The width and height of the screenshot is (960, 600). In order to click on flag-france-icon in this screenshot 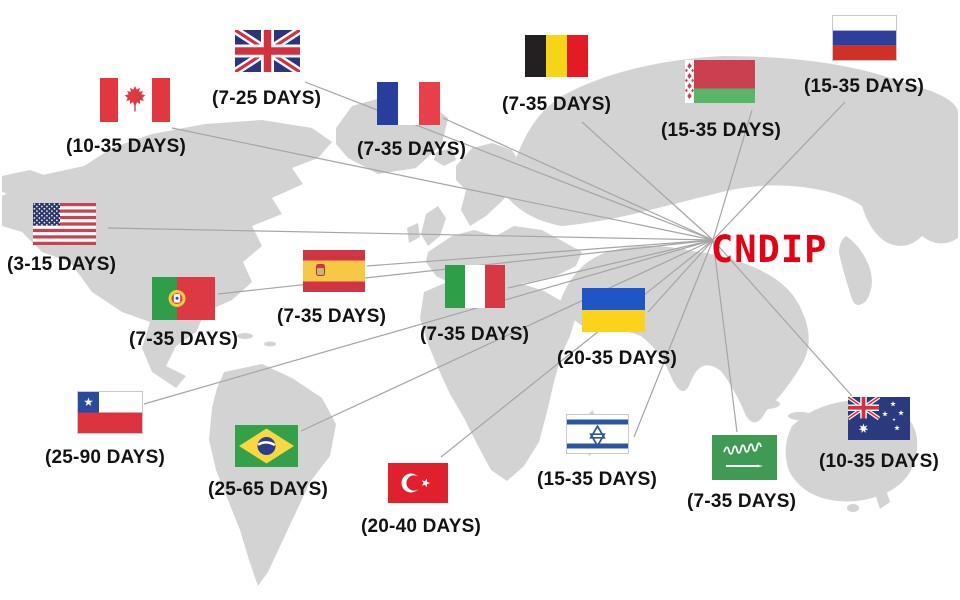, I will do `click(408, 103)`.